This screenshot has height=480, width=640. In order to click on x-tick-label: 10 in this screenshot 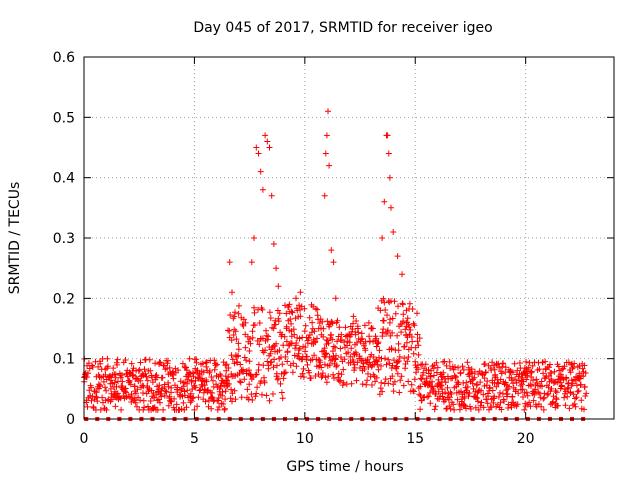, I will do `click(305, 439)`.